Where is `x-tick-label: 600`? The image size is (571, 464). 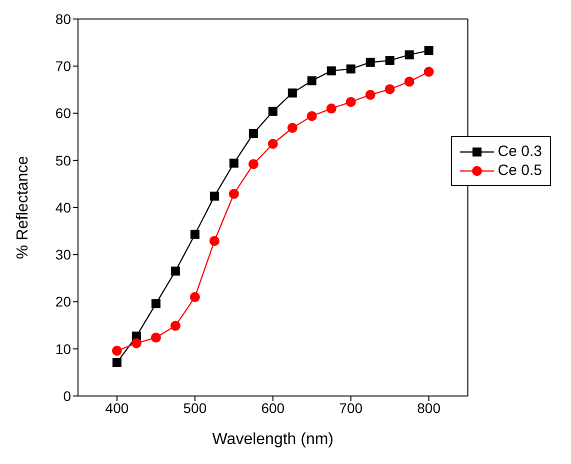
x-tick-label: 600 is located at coordinates (273, 408).